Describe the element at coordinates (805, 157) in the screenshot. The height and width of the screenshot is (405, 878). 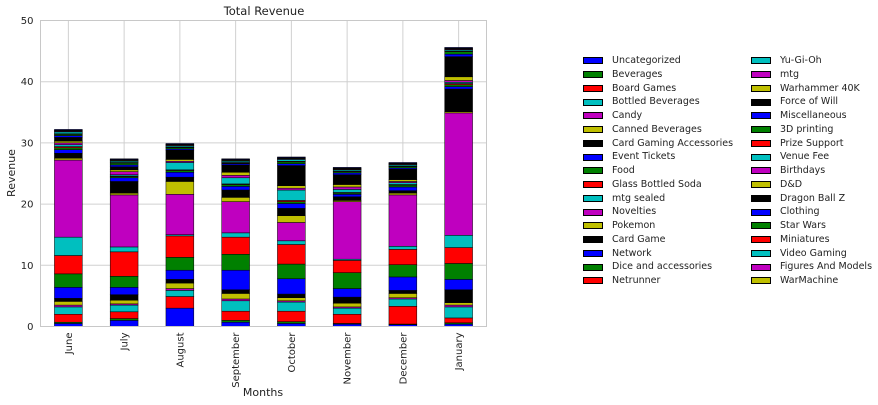
I see `legend-label: Venue Fee` at that location.